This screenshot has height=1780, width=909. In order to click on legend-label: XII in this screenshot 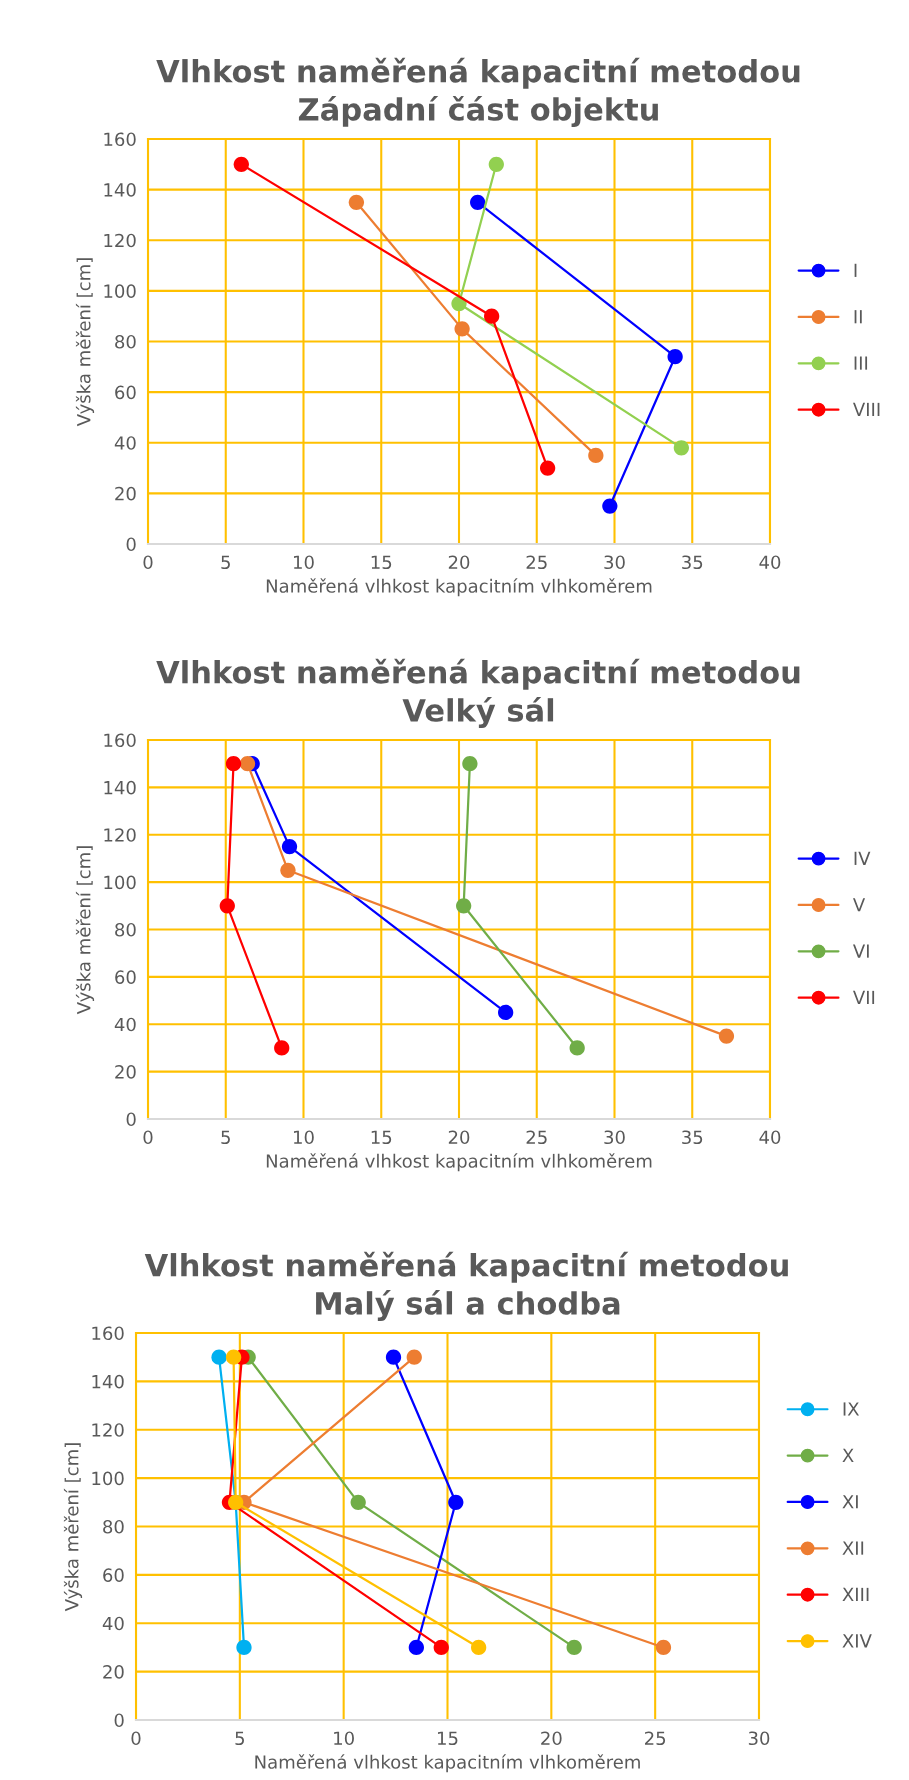, I will do `click(853, 1548)`.